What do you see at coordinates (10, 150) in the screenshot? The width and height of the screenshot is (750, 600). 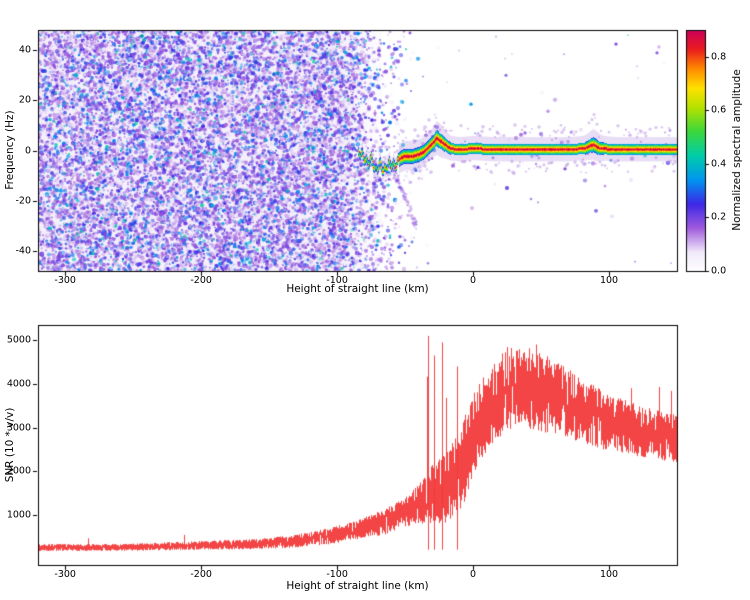 I see `heatmap-ylabel: Frequency (Hz)` at bounding box center [10, 150].